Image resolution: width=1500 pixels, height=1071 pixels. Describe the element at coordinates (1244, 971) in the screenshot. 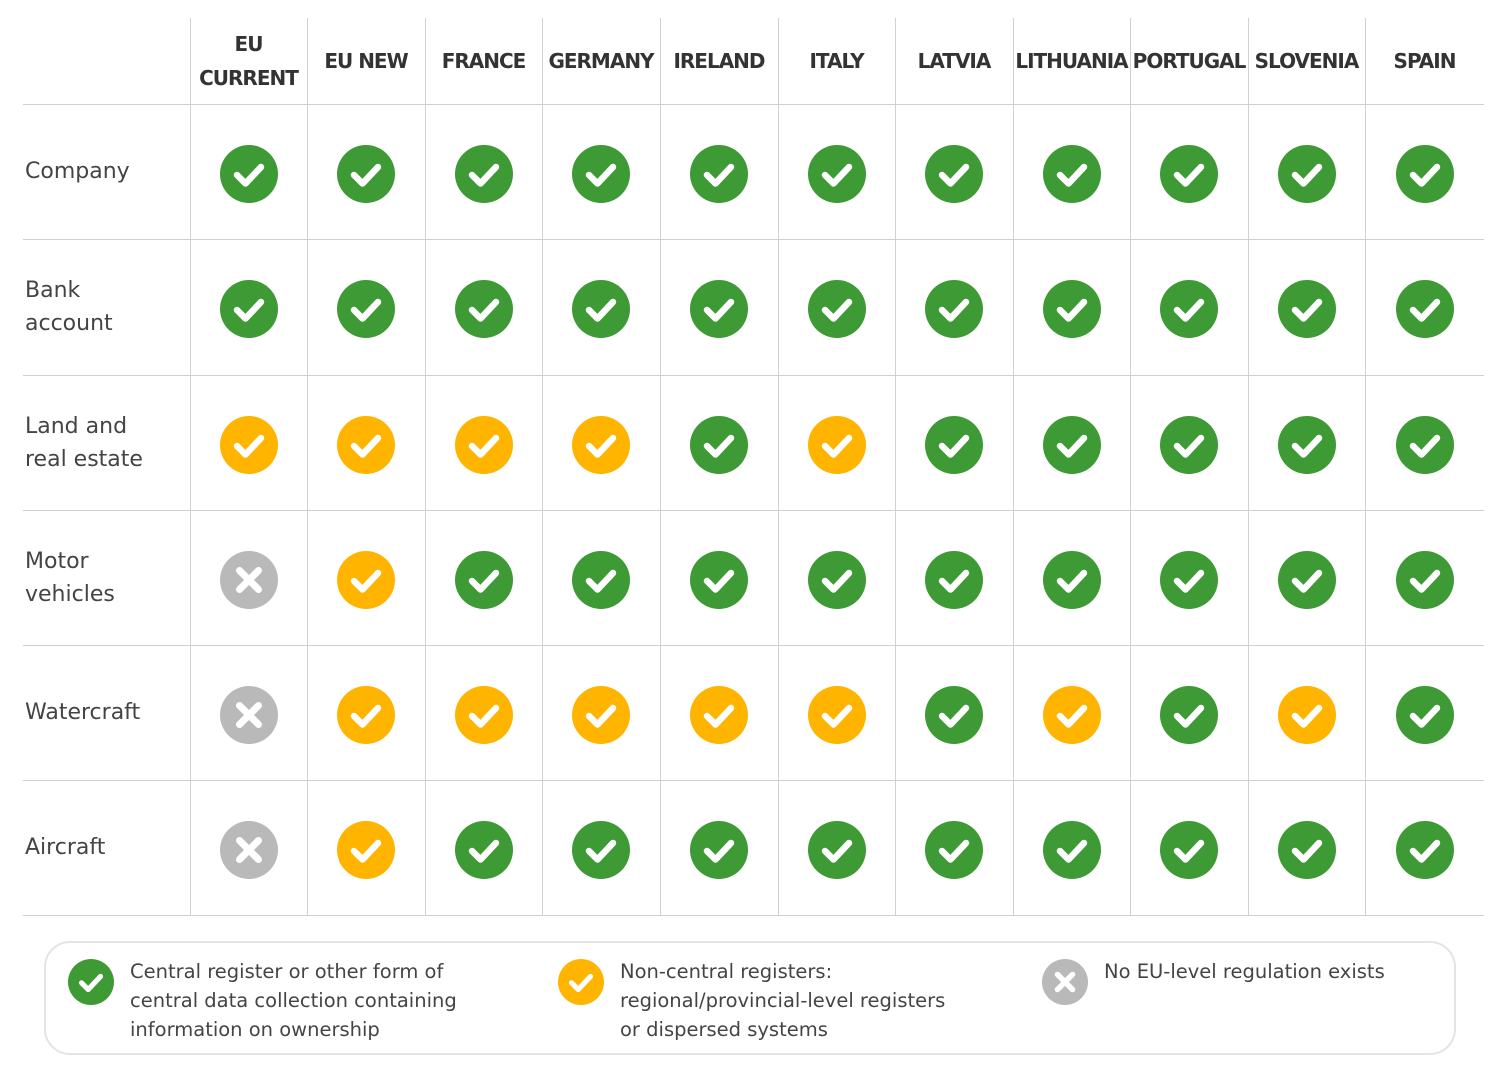

I see `legend-text-none: No EU-level regulation exists` at that location.